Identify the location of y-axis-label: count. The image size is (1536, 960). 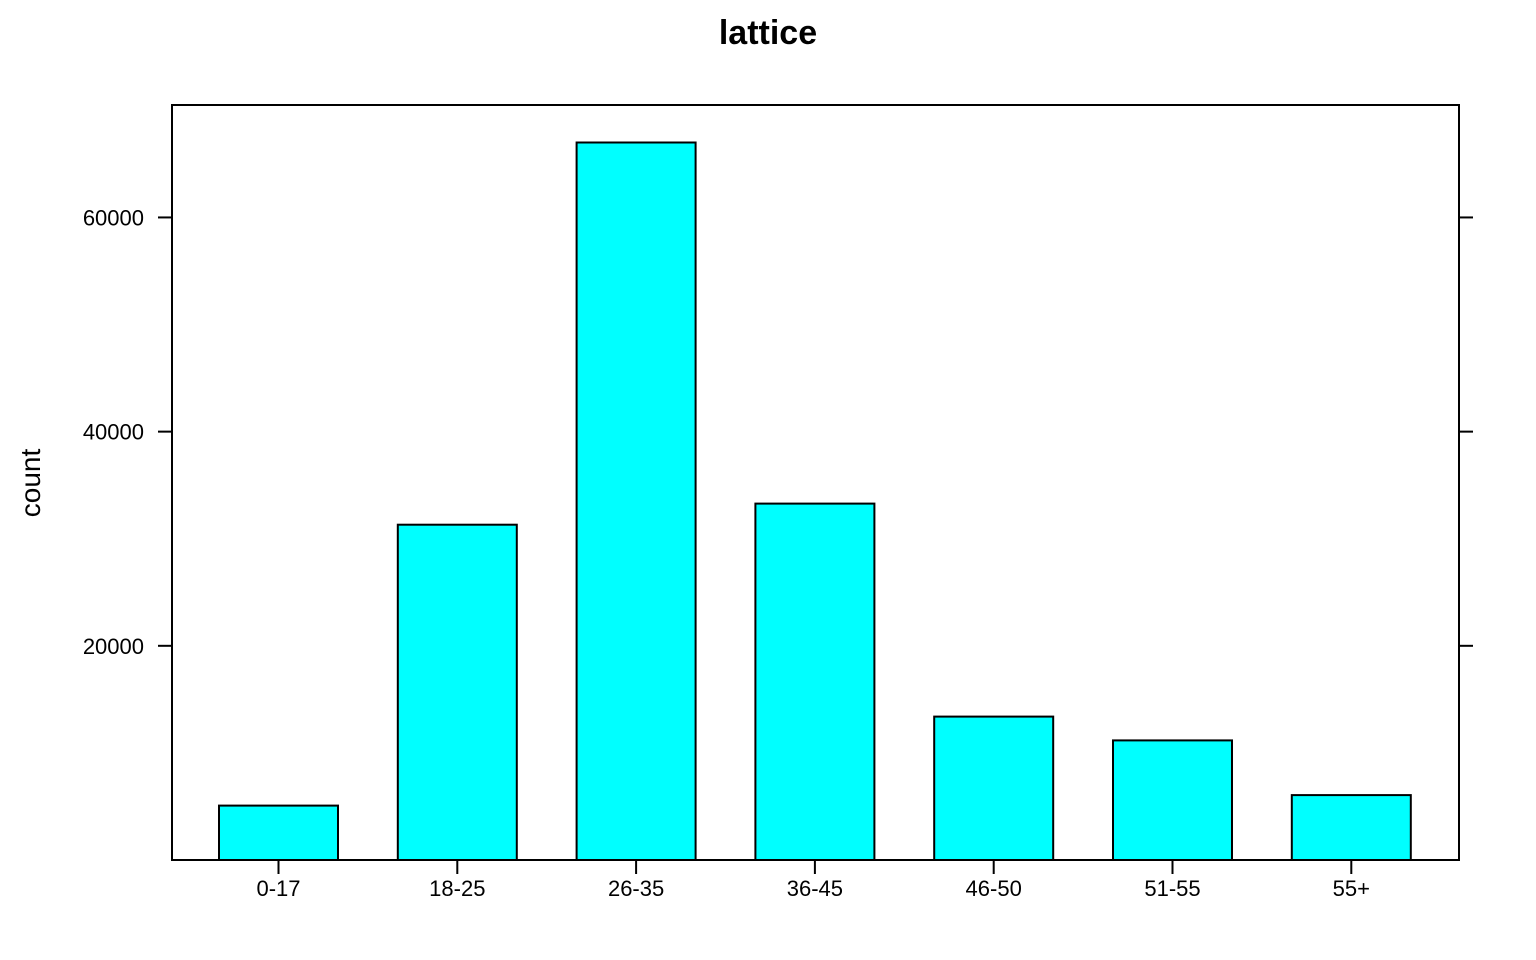
(30, 483).